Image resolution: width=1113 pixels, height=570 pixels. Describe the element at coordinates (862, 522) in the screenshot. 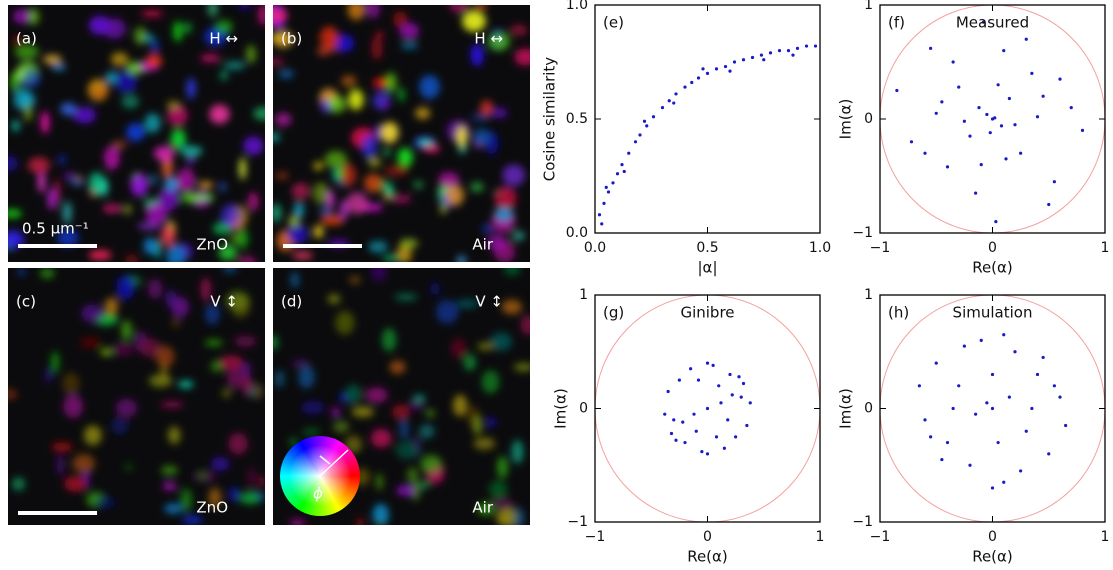

I see `y-tick-label: −1` at that location.